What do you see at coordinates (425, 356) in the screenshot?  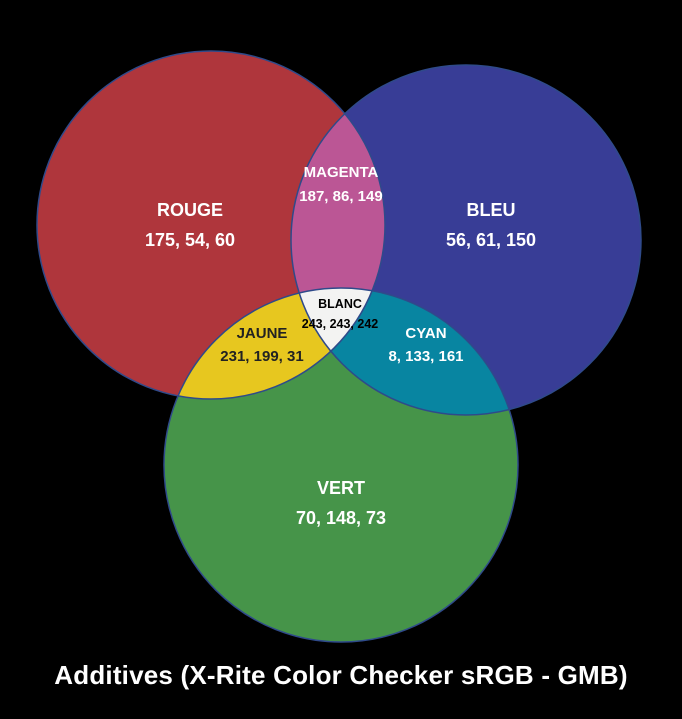 I see `cyan-value: 8, 133, 161` at bounding box center [425, 356].